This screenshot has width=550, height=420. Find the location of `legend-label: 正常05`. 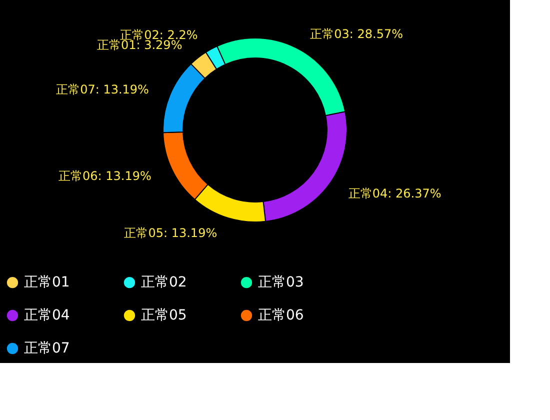

legend-label: 正常05 is located at coordinates (164, 316).